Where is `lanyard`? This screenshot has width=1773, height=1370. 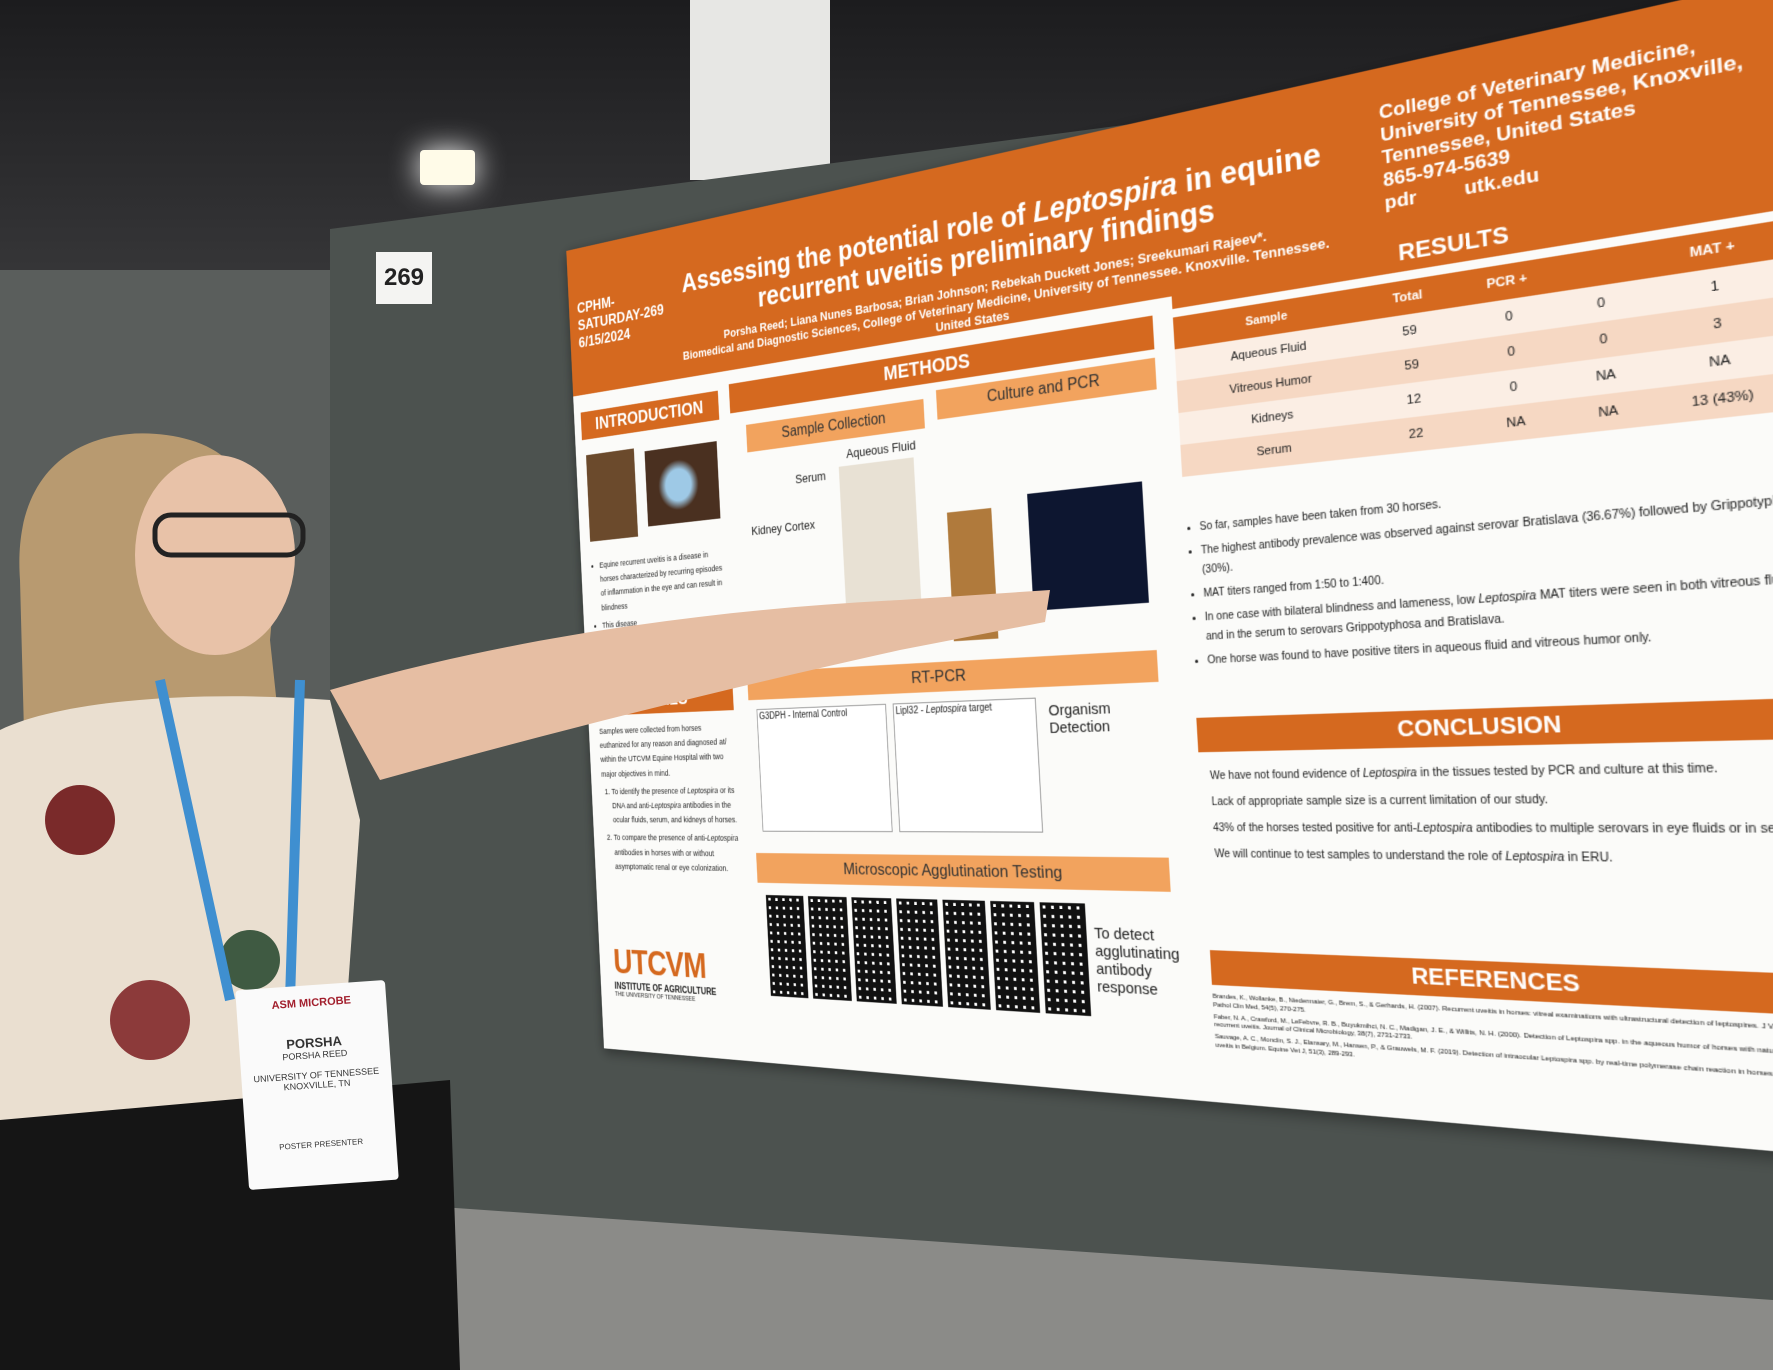 lanyard is located at coordinates (230, 840).